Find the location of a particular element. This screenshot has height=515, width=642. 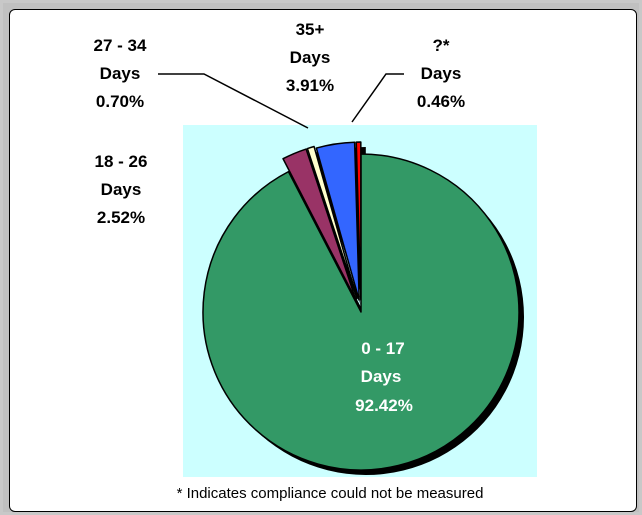

label-18-26-line2: Days is located at coordinates (121, 189).